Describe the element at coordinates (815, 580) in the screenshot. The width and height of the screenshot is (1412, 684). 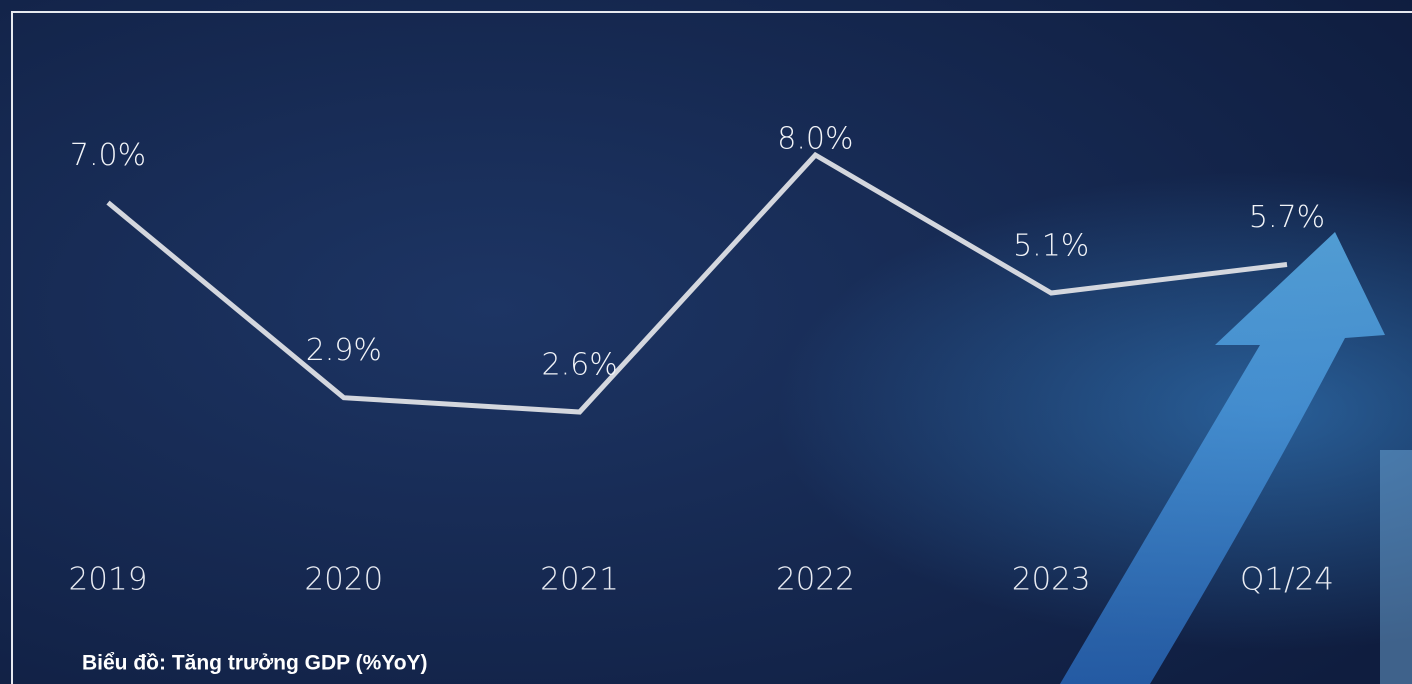
I see `x-tick-label: 2022` at that location.